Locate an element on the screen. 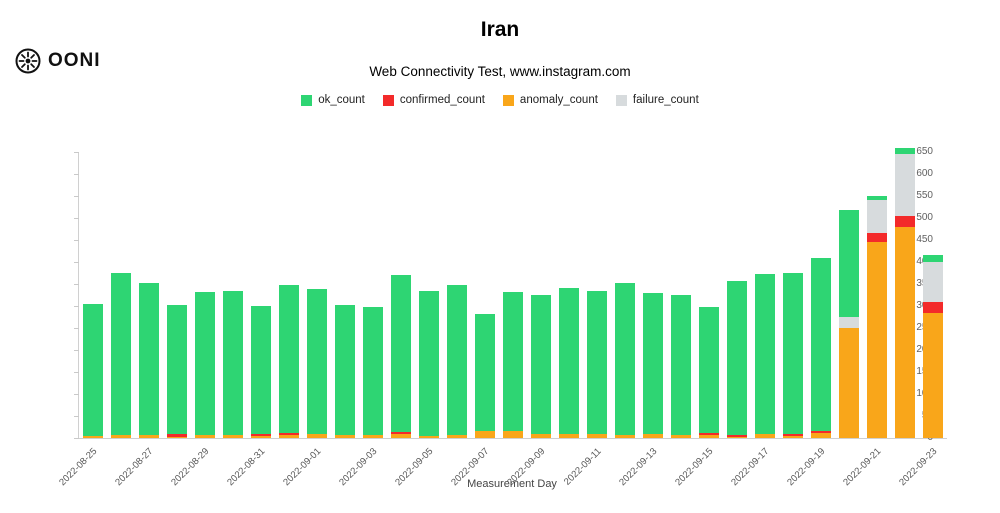 The image size is (1000, 513). legend-item-confirmed_count: confirmed_count is located at coordinates (433, 100).